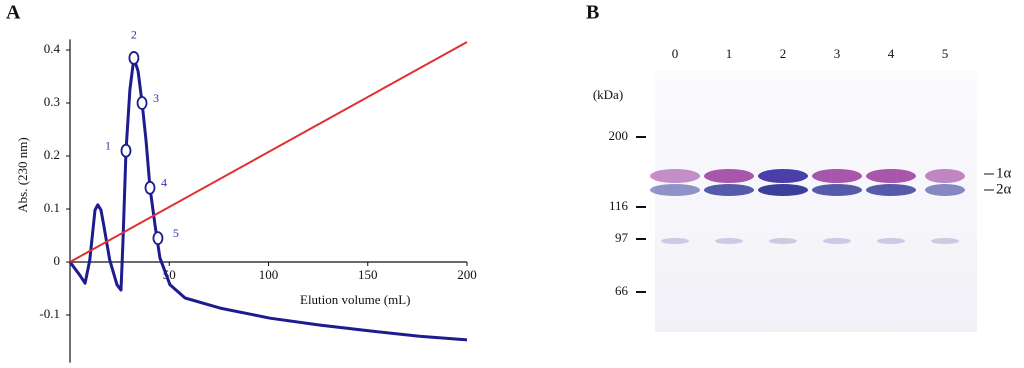 This screenshot has width=1024, height=368. Describe the element at coordinates (891, 53) in the screenshot. I see `lane-label: 4` at that location.